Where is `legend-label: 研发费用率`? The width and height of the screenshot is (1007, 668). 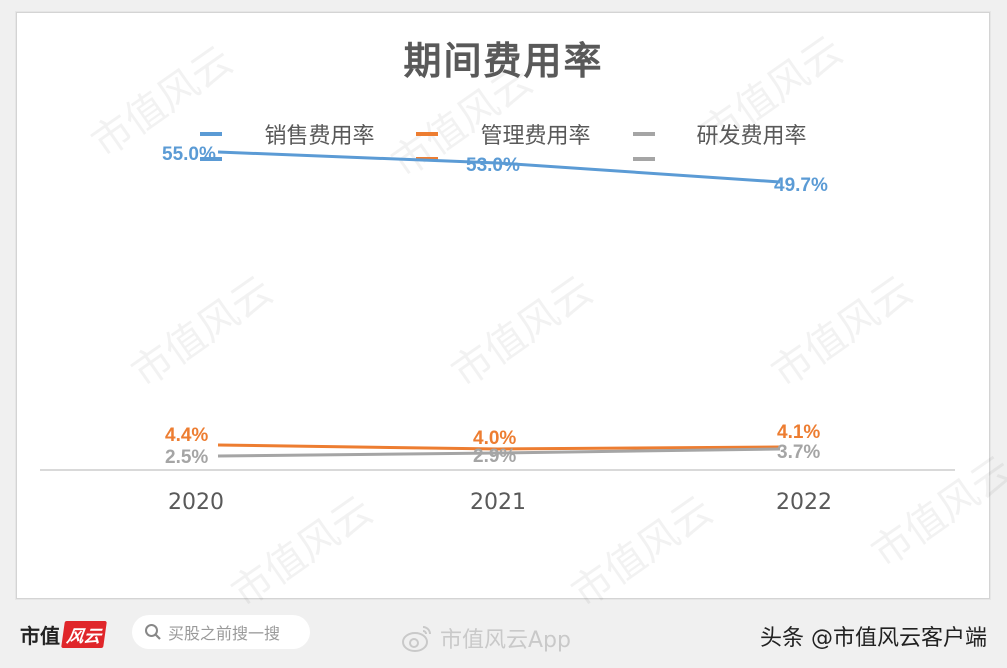 legend-label: 研发费用率 is located at coordinates (751, 136).